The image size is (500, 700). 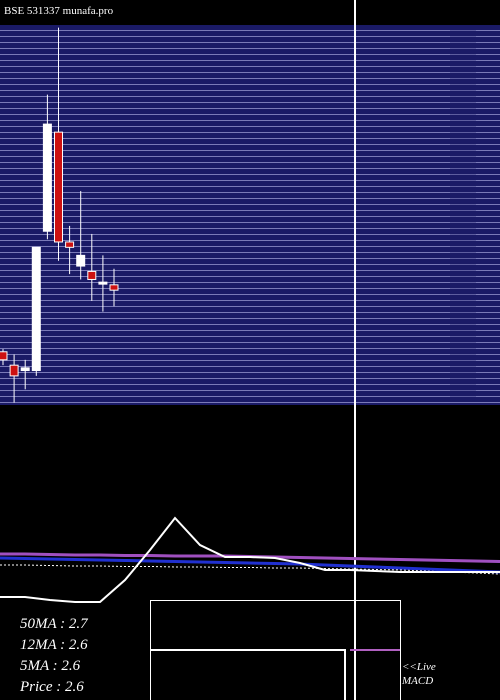 What do you see at coordinates (59, 11) in the screenshot?
I see `chart-title: BSE 531337 munafa.pro` at bounding box center [59, 11].